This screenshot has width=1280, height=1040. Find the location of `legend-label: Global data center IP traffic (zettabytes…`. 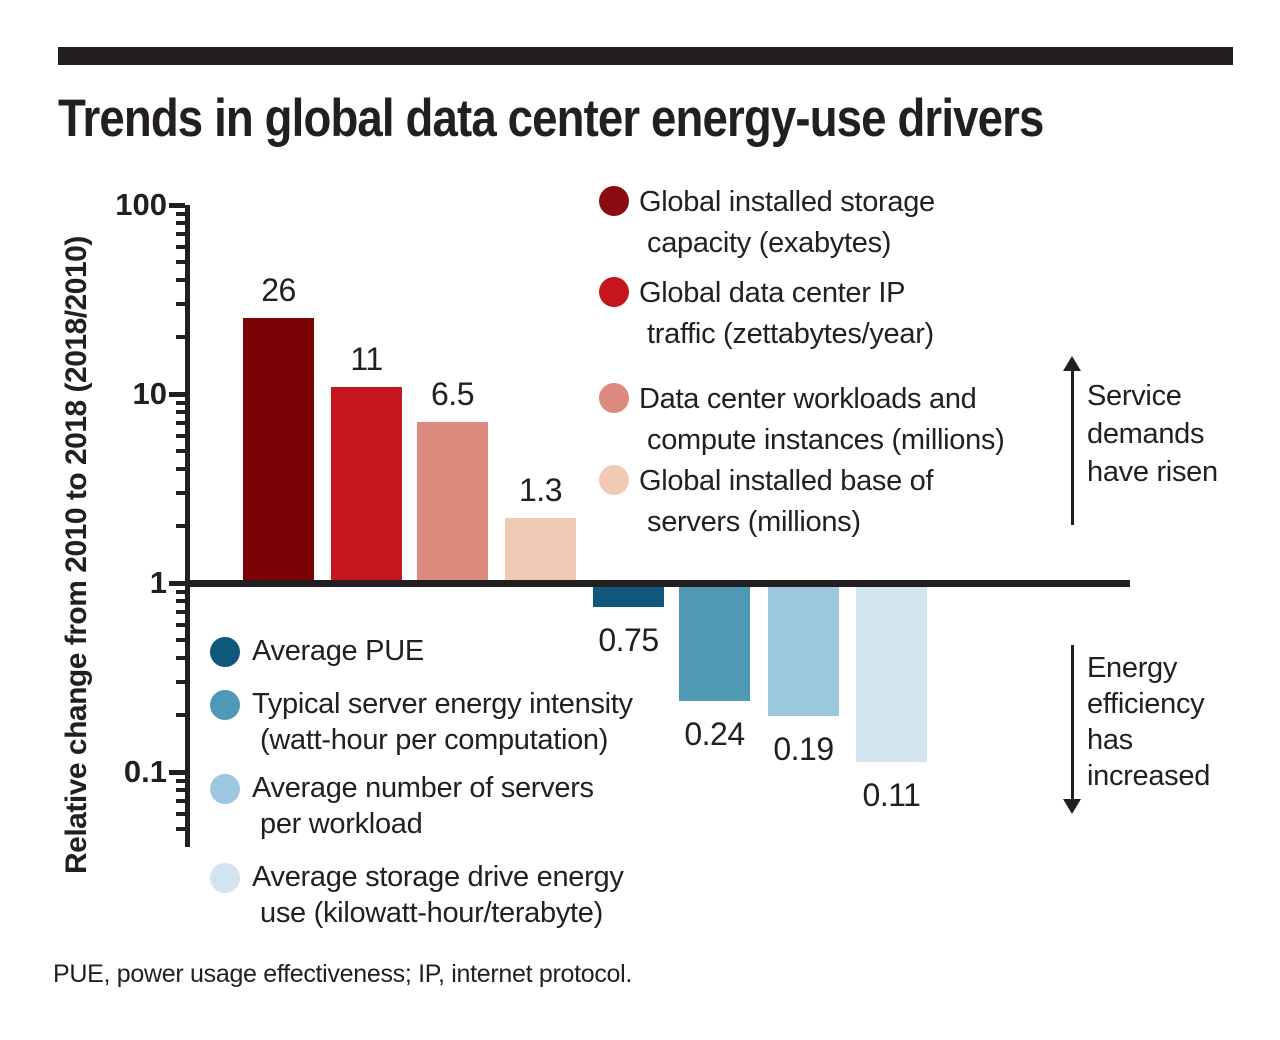

legend-label: Global data center IP traffic (zettabytes… is located at coordinates (786, 313).